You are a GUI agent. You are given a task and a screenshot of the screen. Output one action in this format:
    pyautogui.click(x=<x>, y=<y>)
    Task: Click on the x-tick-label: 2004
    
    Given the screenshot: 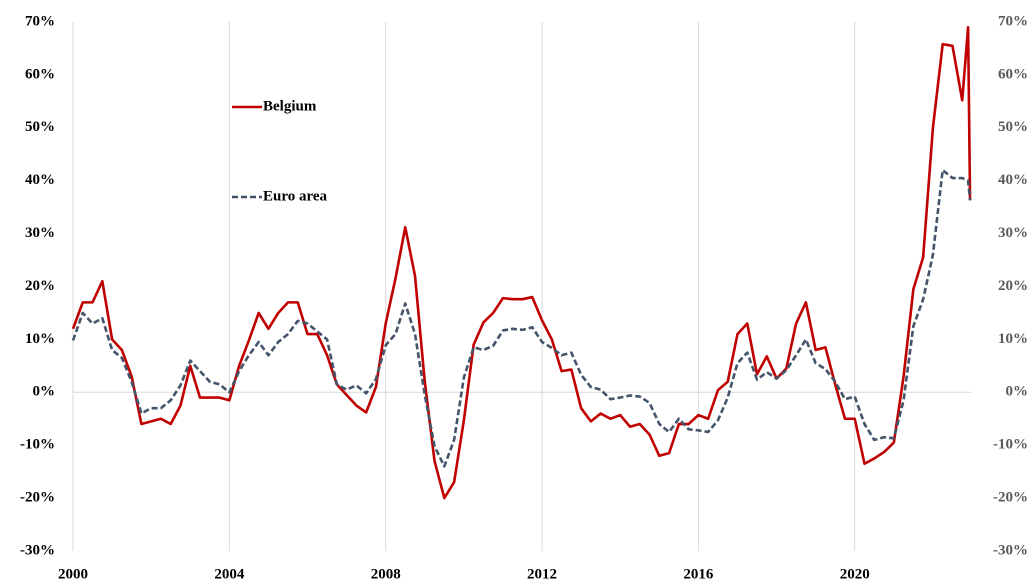 What is the action you would take?
    pyautogui.click(x=229, y=574)
    